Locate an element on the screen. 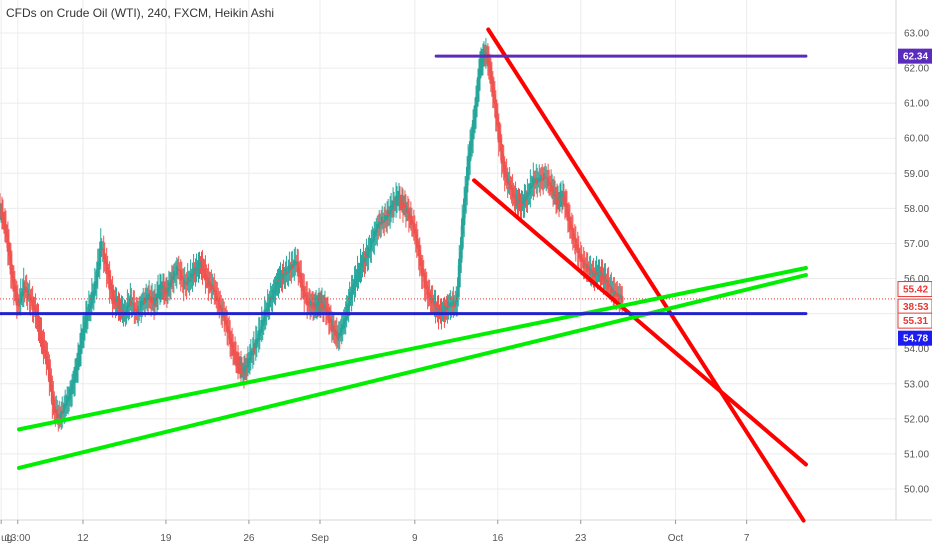 The image size is (932, 550). price-tag-label: 38:53 is located at coordinates (916, 307).